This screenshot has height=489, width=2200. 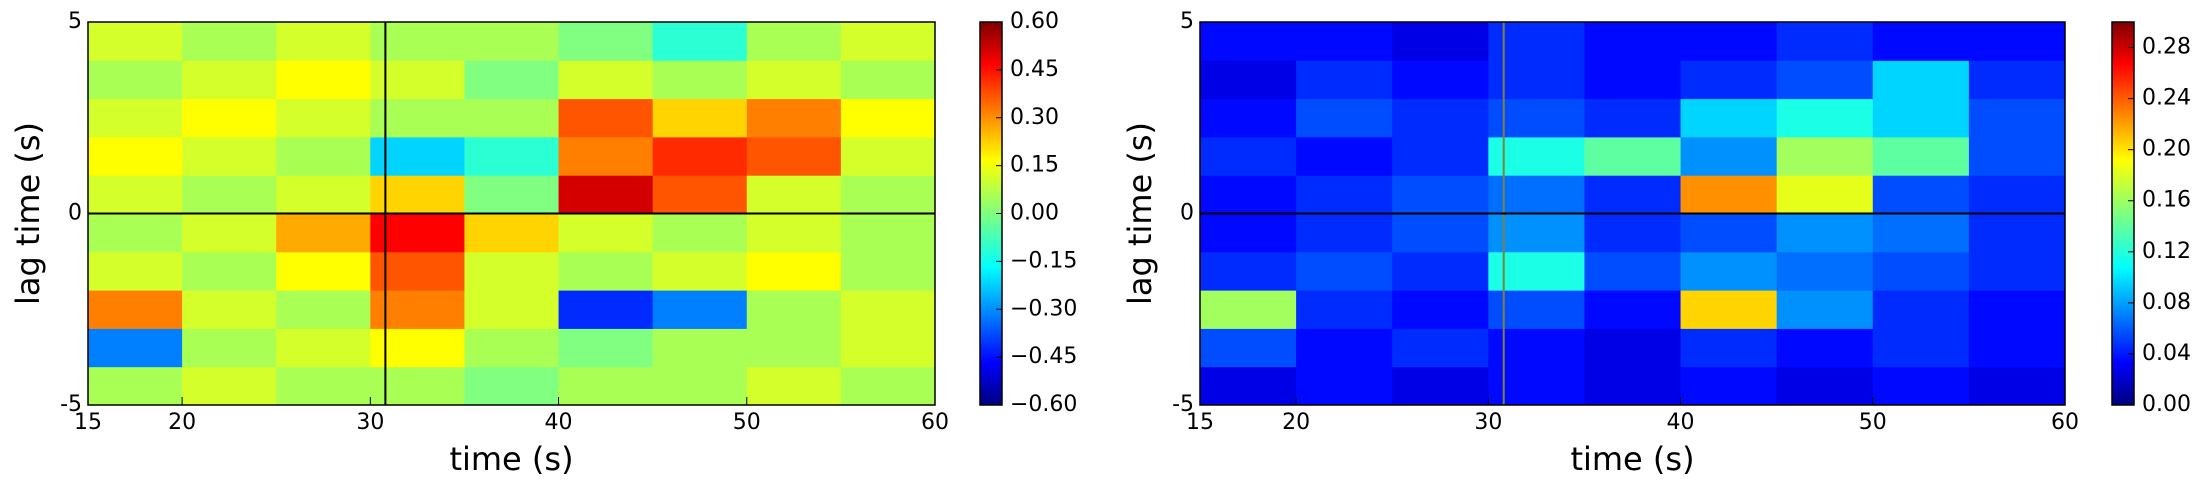 I want to click on y-tick-label: -5, so click(x=1183, y=404).